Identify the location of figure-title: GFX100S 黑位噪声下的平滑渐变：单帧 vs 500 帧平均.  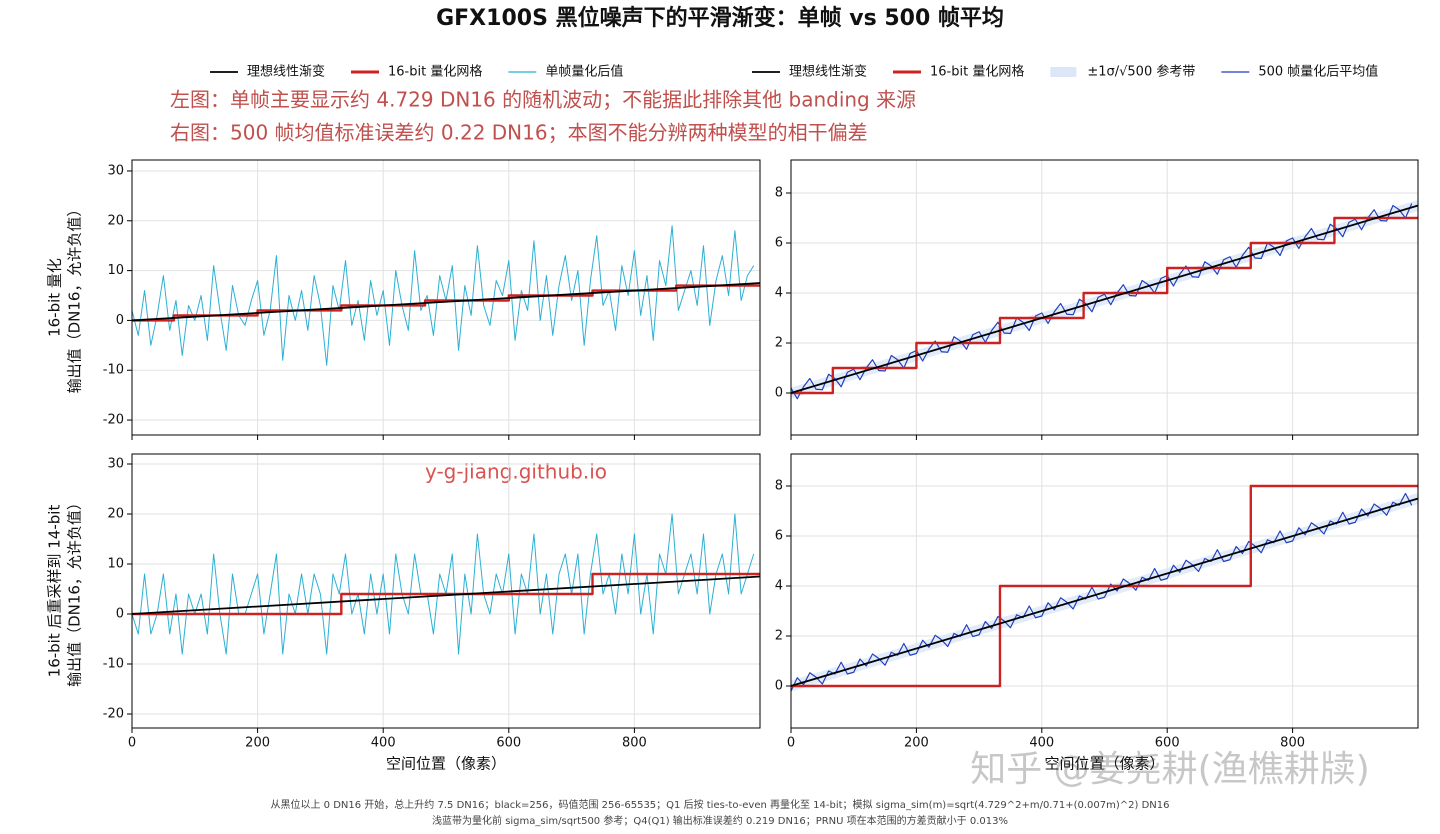
(720, 18).